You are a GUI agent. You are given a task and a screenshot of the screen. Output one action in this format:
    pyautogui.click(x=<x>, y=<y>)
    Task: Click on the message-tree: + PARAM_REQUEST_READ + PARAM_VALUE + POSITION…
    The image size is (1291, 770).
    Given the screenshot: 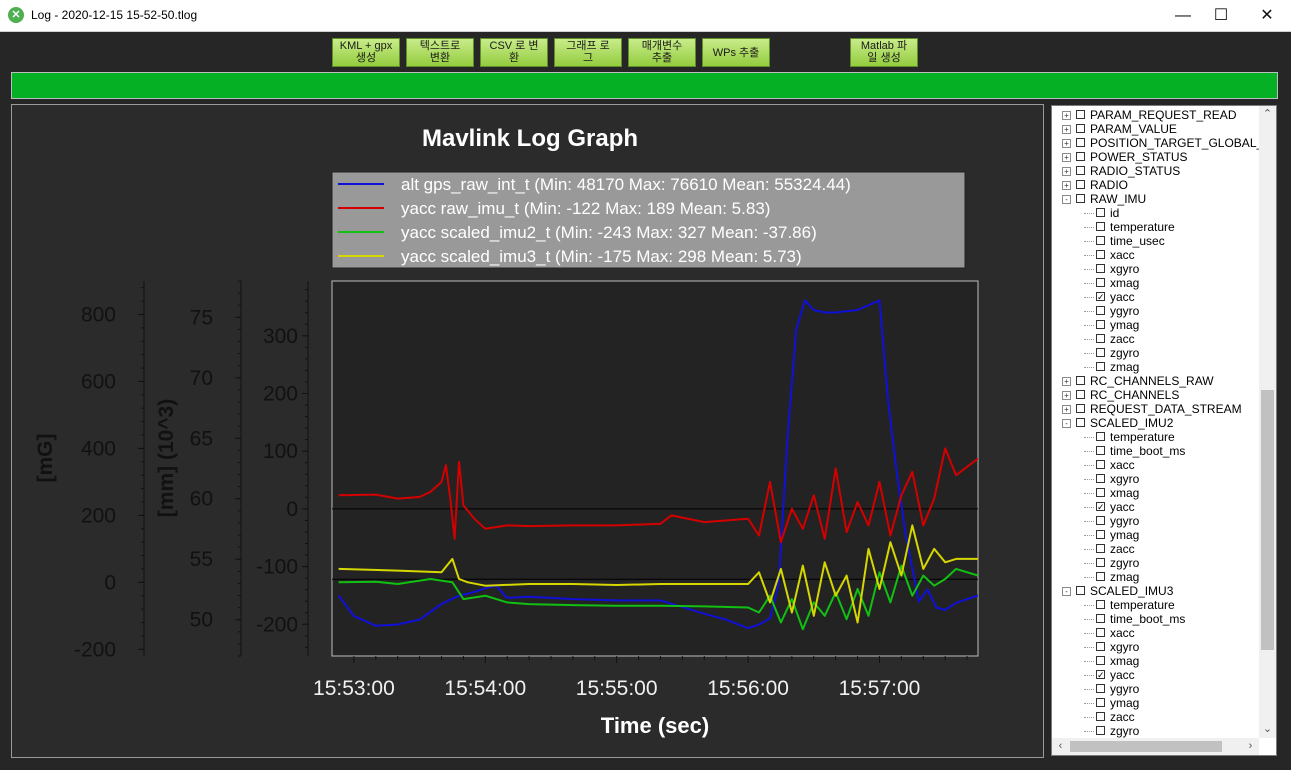 What is the action you would take?
    pyautogui.click(x=1164, y=430)
    